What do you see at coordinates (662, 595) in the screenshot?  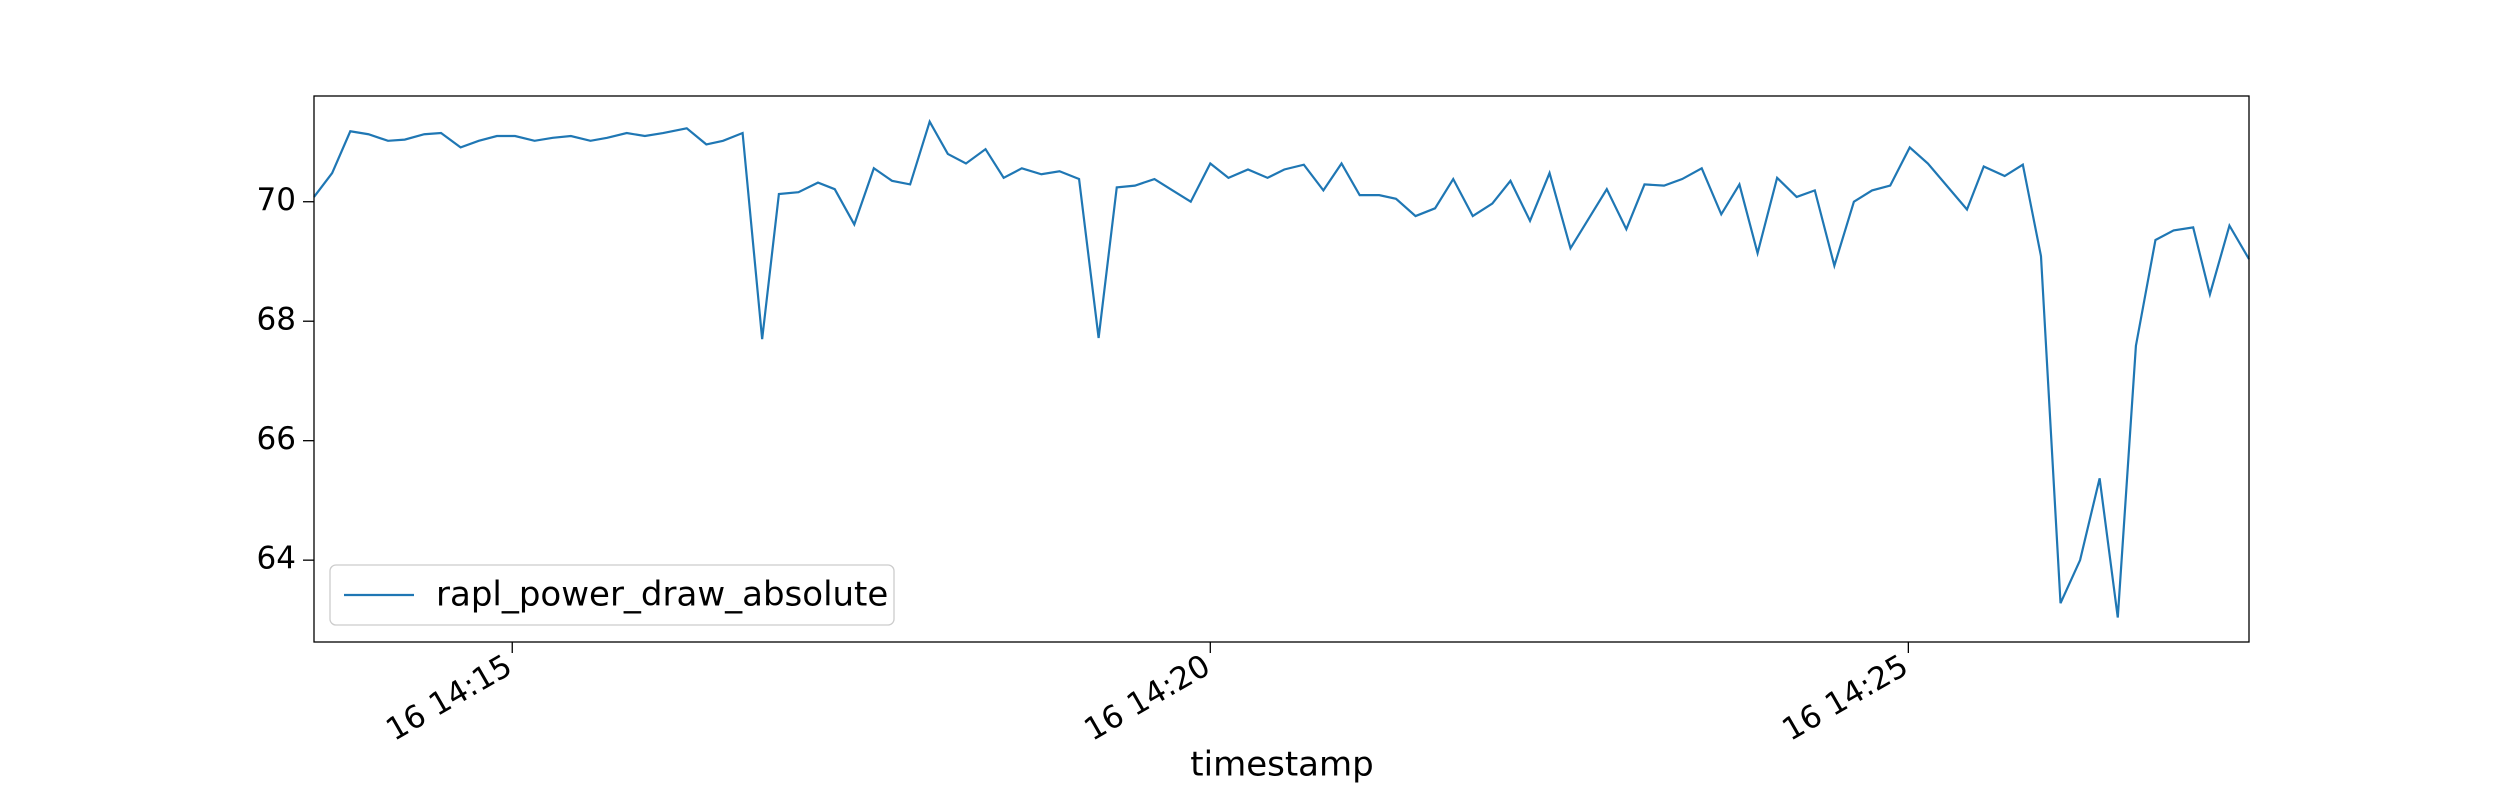 I see `legend-label: rapl_power_draw_absolute` at bounding box center [662, 595].